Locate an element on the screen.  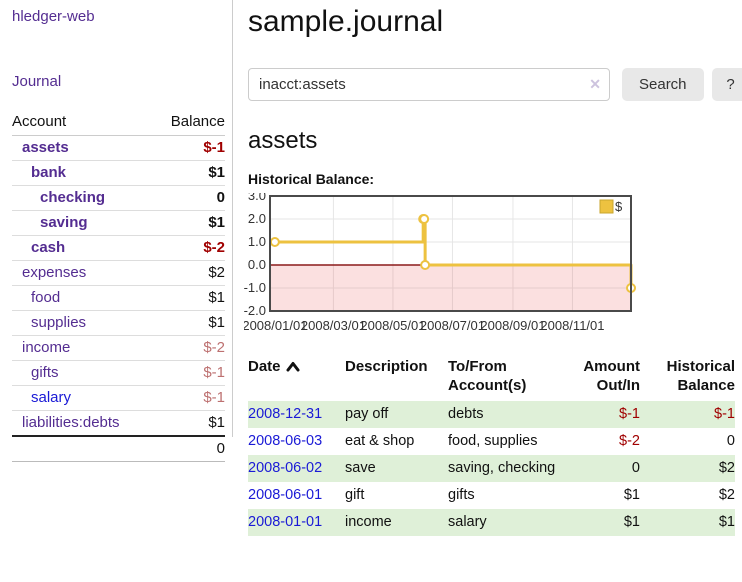
transaction-balance: $1 is located at coordinates (687, 522).